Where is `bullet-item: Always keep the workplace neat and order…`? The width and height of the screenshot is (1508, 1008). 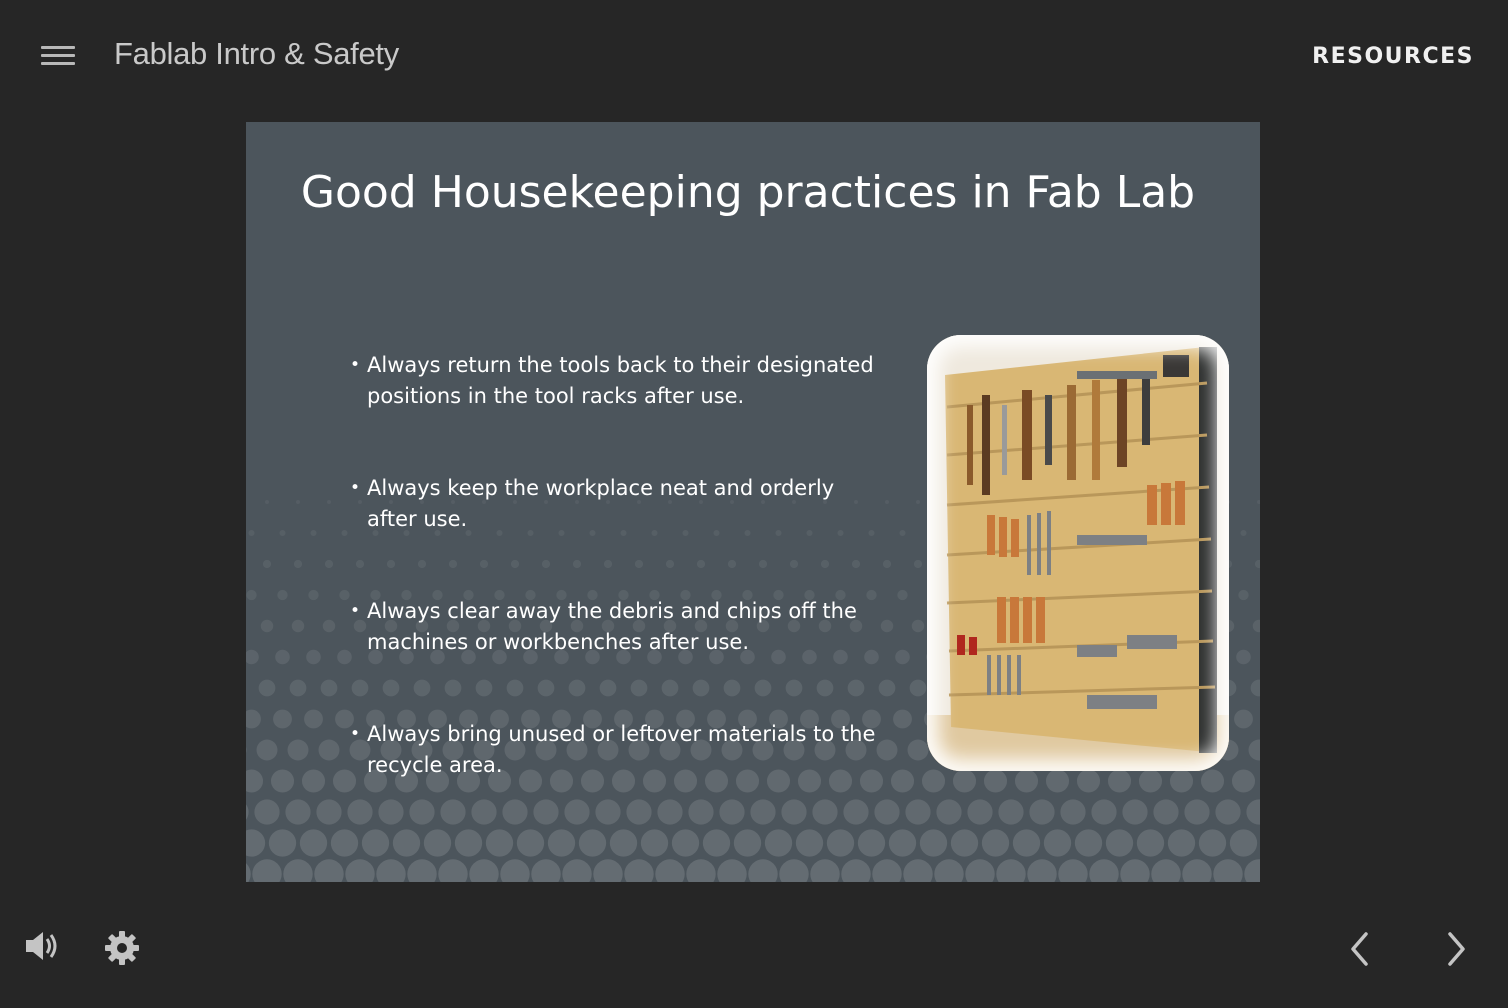
bullet-item: Always keep the workplace neat and order… is located at coordinates (620, 504).